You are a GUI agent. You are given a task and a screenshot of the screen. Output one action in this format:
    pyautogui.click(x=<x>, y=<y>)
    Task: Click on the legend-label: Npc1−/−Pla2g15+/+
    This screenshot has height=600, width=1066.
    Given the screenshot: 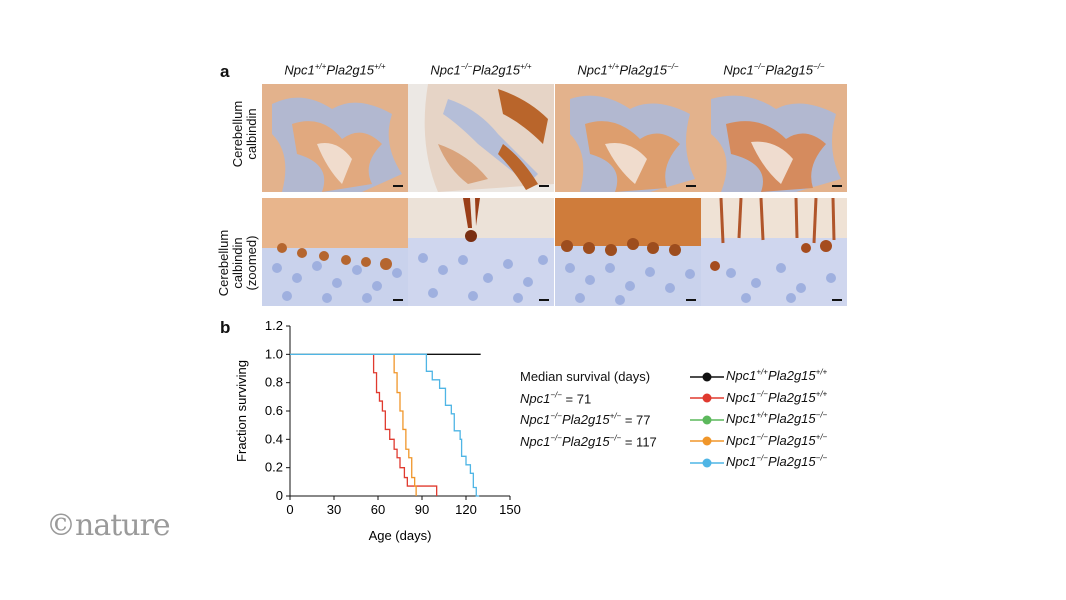 What is the action you would take?
    pyautogui.click(x=777, y=397)
    